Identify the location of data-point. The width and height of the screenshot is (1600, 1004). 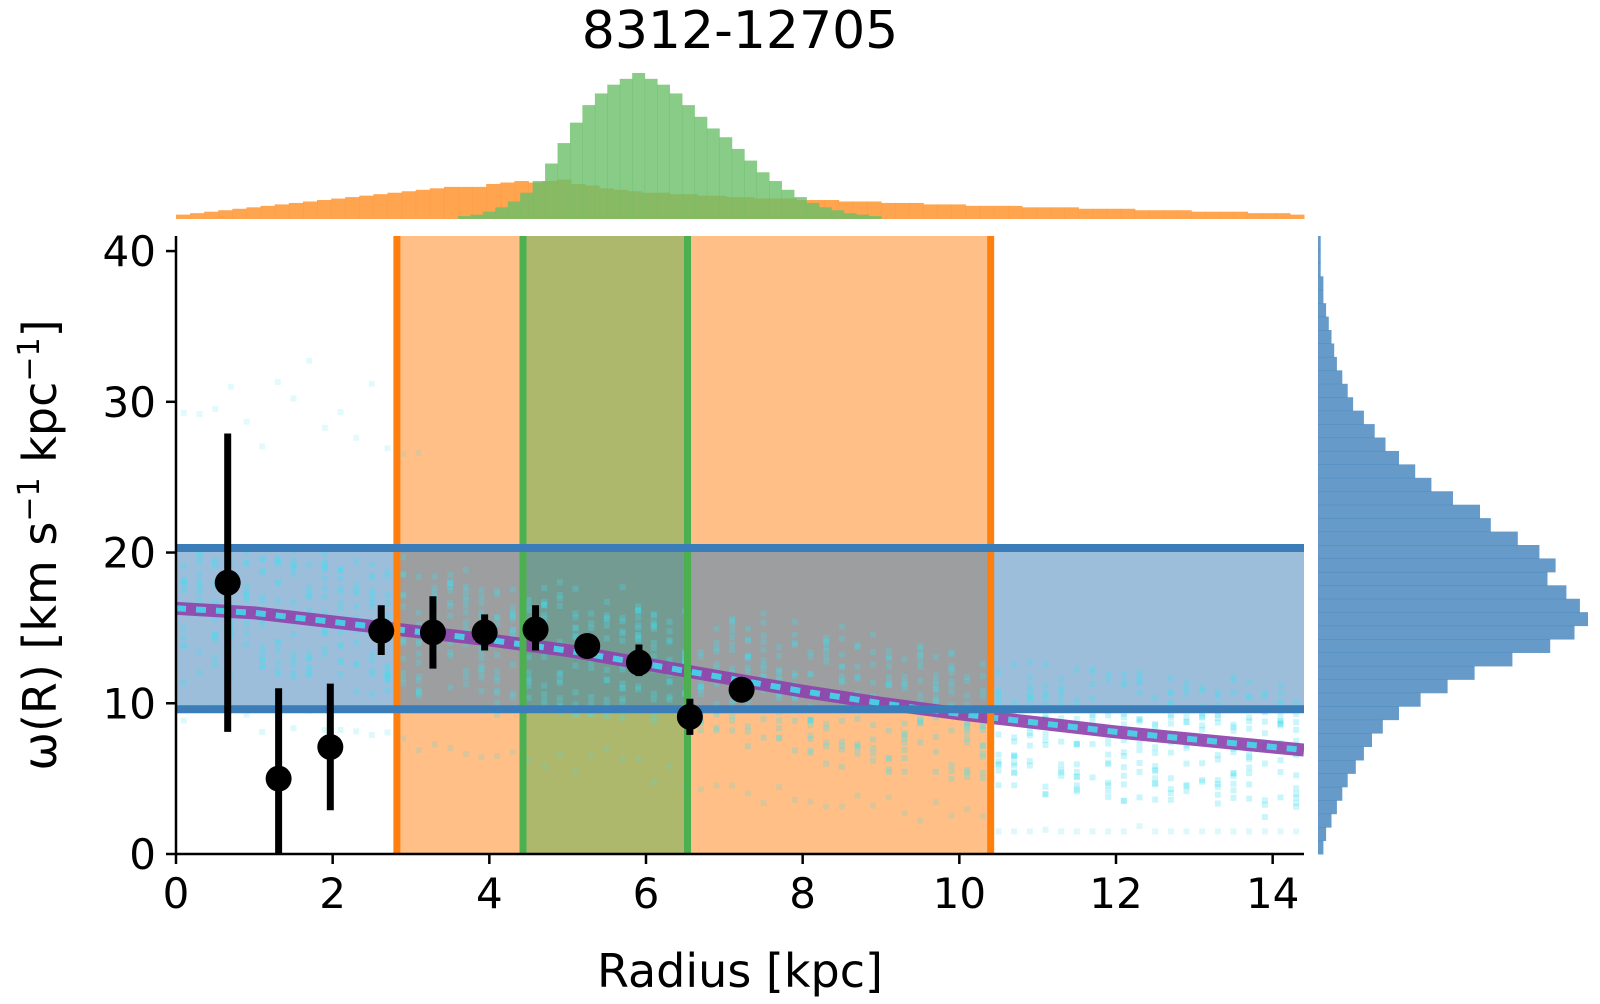
(227, 582).